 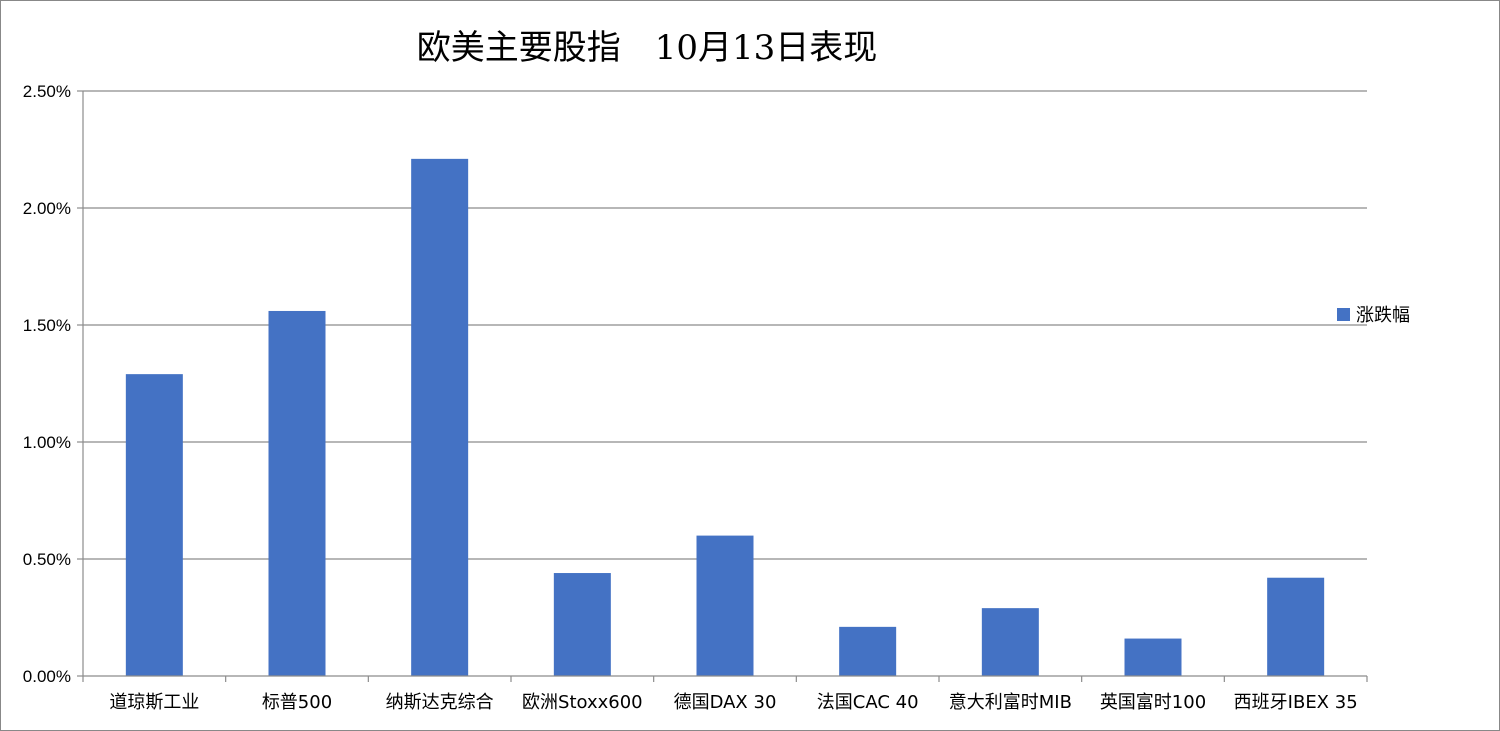 What do you see at coordinates (47, 559) in the screenshot?
I see `y-tick-label: 0.50%` at bounding box center [47, 559].